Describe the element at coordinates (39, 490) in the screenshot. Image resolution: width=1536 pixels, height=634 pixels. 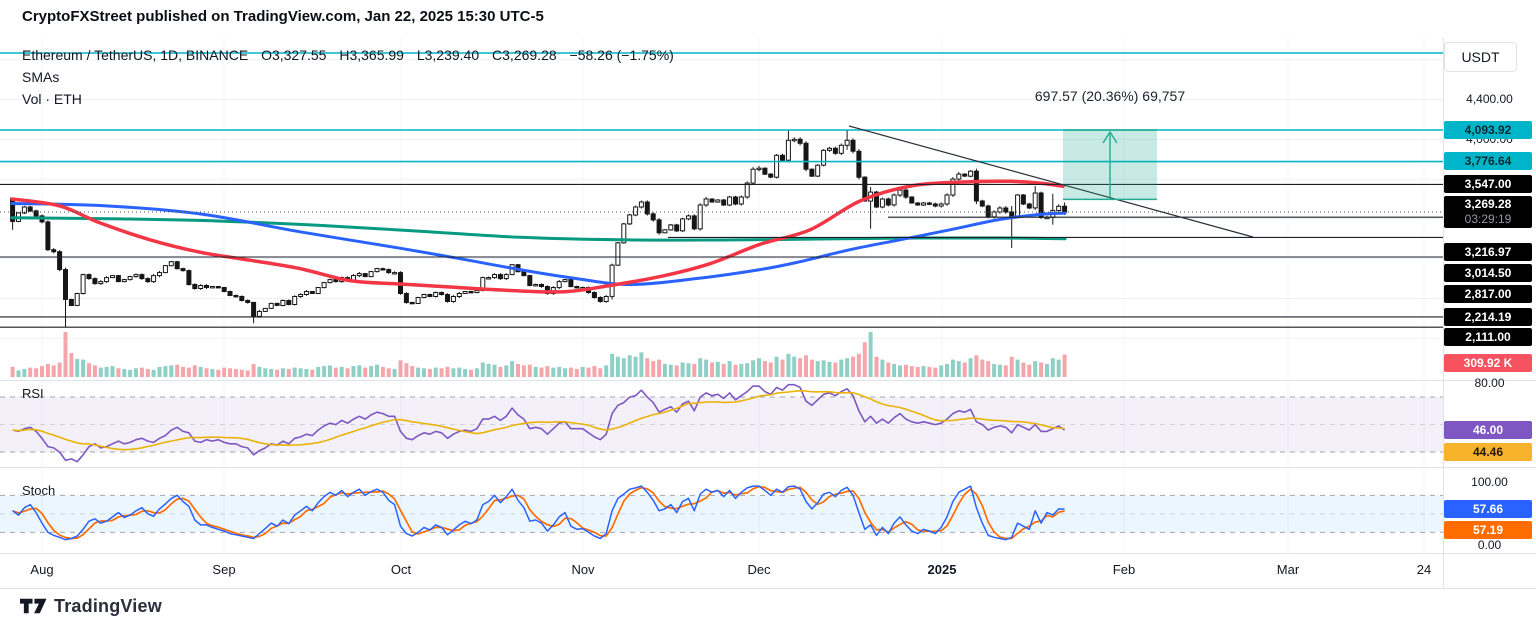
I see `stoch-pane-label: Stoch` at that location.